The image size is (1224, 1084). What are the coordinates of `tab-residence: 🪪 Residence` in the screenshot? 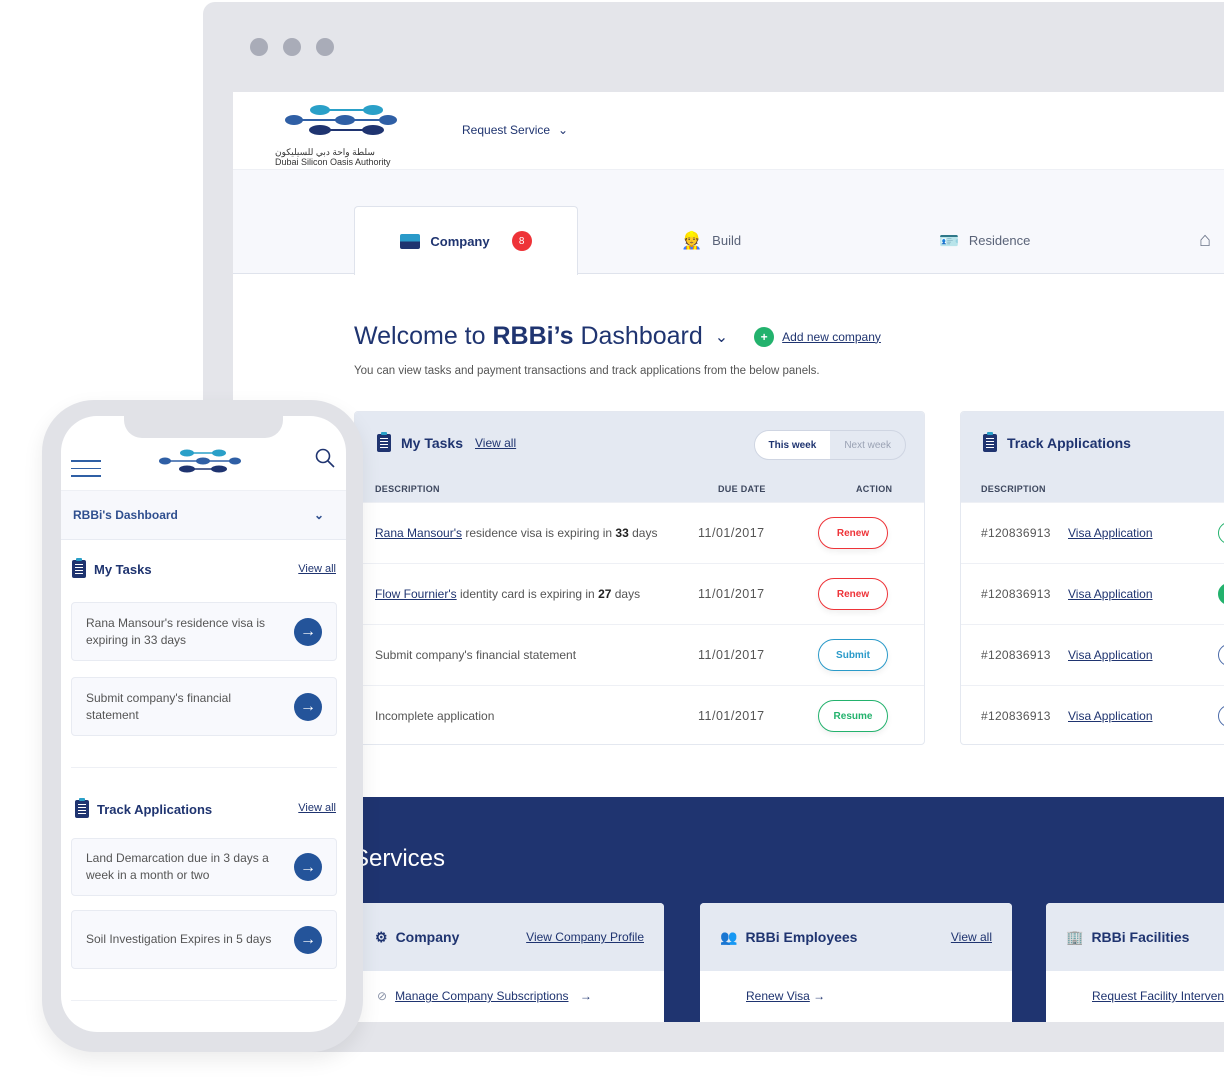 It's located at (984, 240).